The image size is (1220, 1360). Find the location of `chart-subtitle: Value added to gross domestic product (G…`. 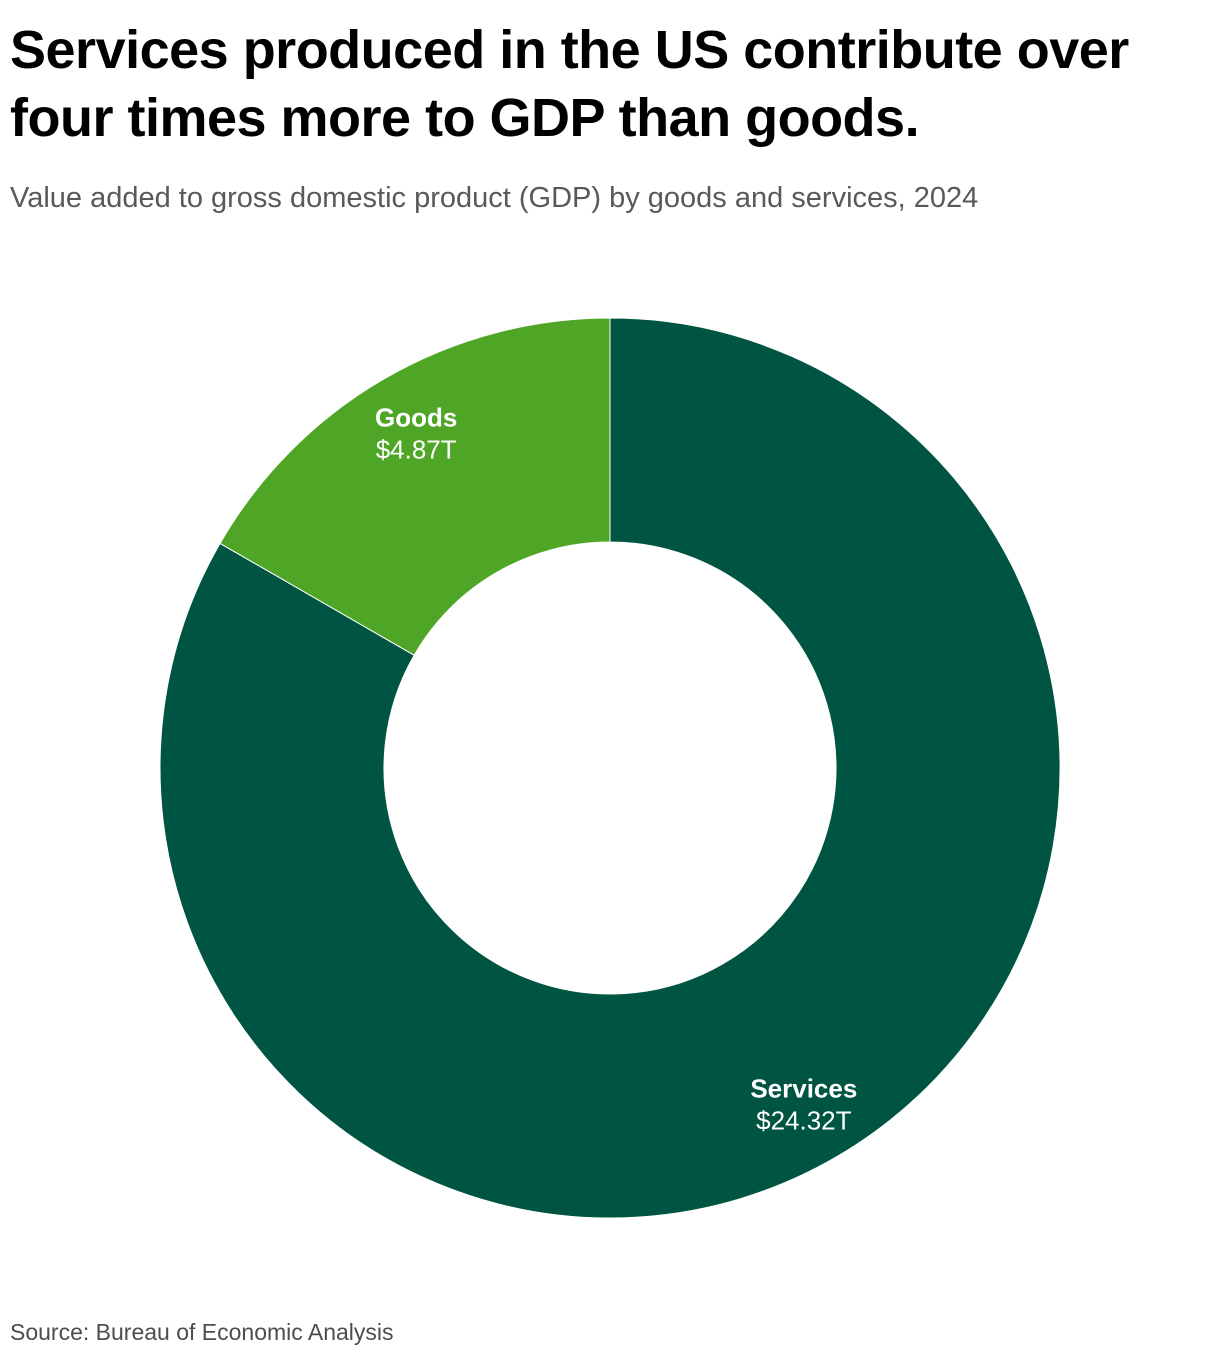

chart-subtitle: Value added to gross domestic product (G… is located at coordinates (494, 198).